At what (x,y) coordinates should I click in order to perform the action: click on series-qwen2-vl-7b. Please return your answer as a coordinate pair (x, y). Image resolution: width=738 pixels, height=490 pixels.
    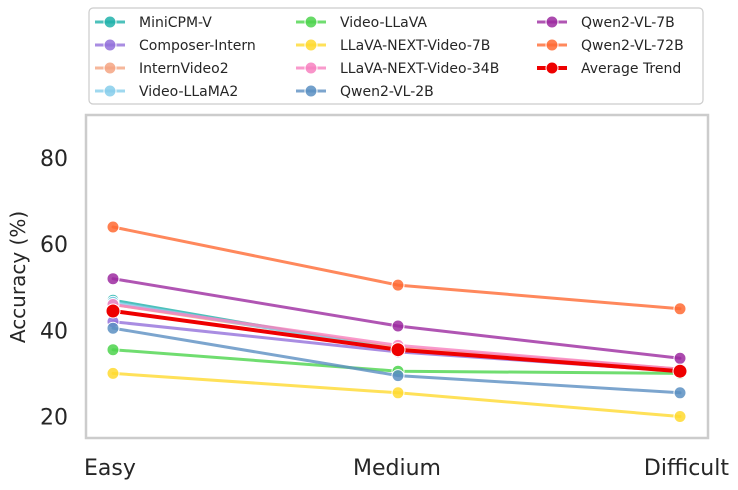
    Looking at the image, I should click on (396, 318).